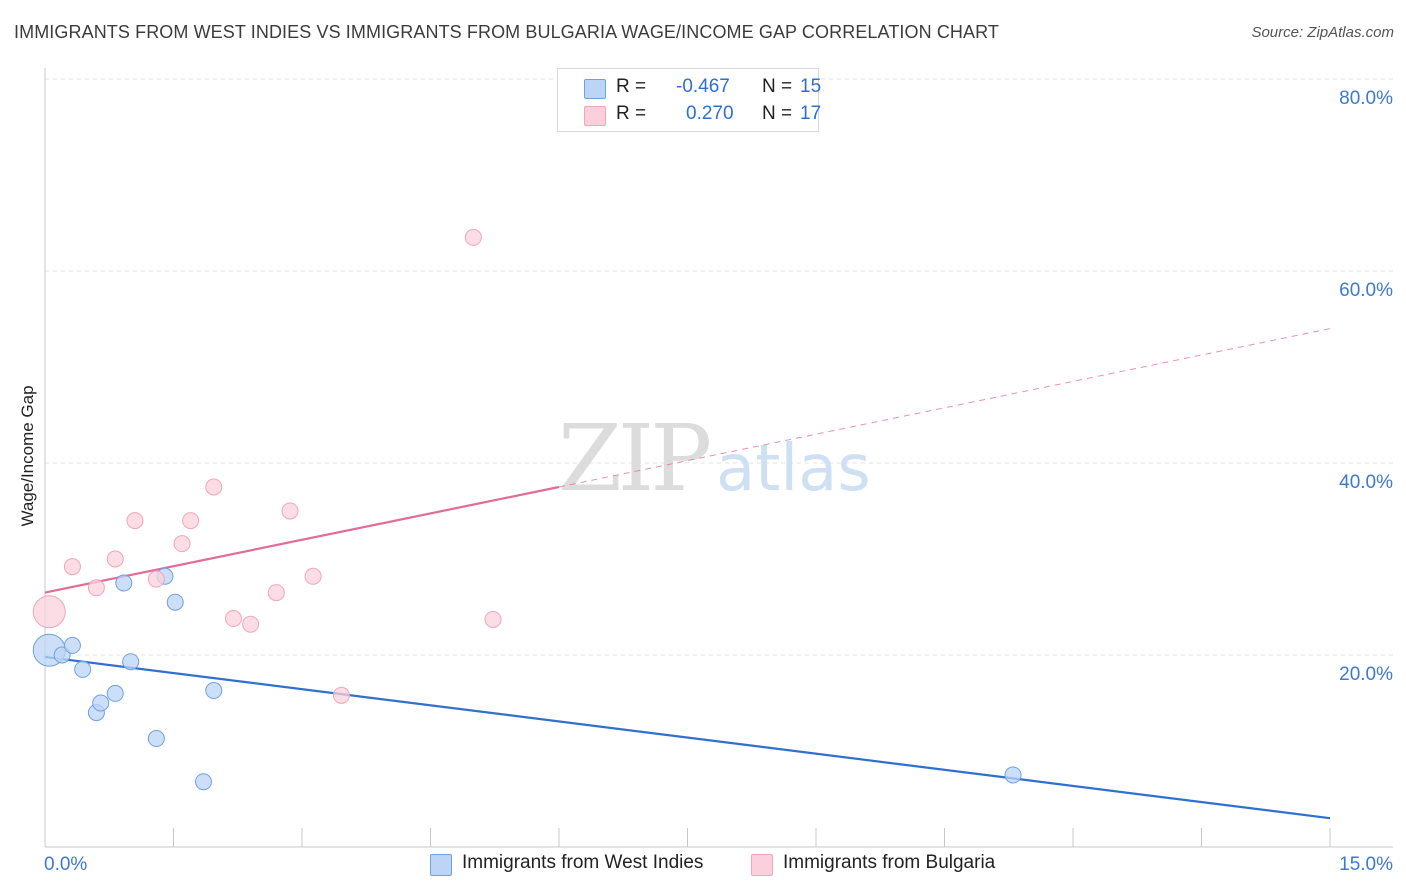 This screenshot has height=892, width=1406. Describe the element at coordinates (689, 100) in the screenshot. I see `correlation-legend: R = -0.467 N = 15 R = 0.270 N = 17` at that location.